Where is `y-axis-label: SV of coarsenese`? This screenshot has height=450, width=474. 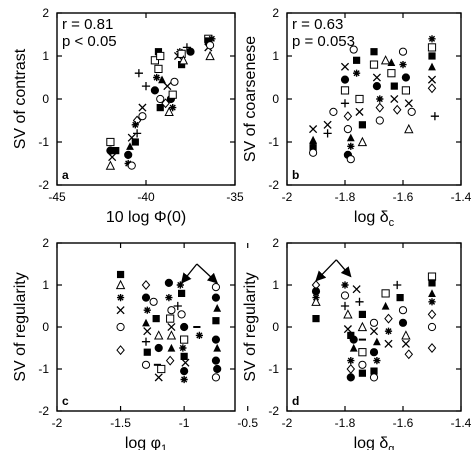
y-axis-label: SV of coarsenese is located at coordinates (250, 99).